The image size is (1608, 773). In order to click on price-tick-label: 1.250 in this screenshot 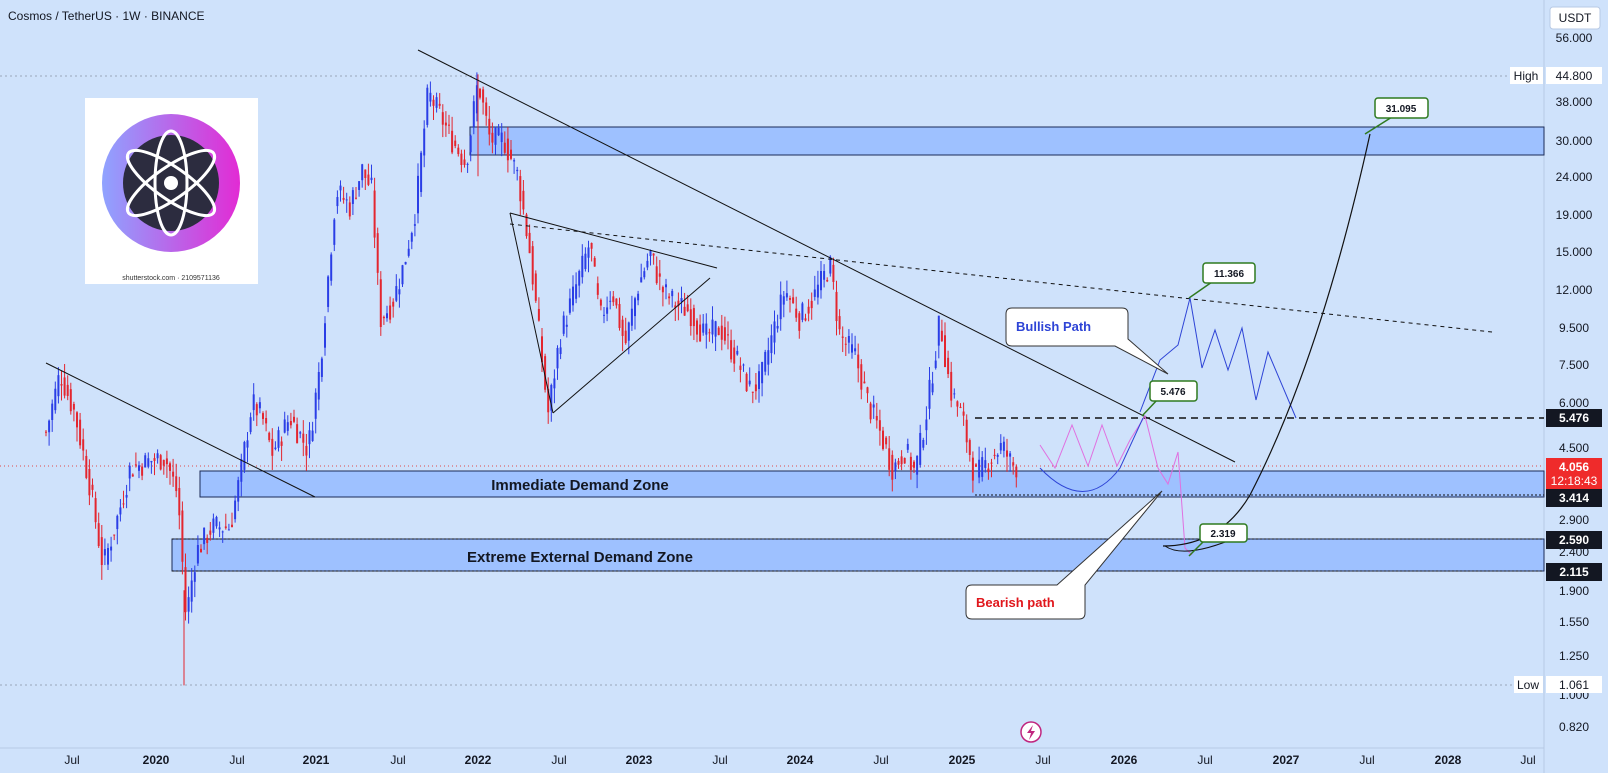, I will do `click(1574, 656)`.